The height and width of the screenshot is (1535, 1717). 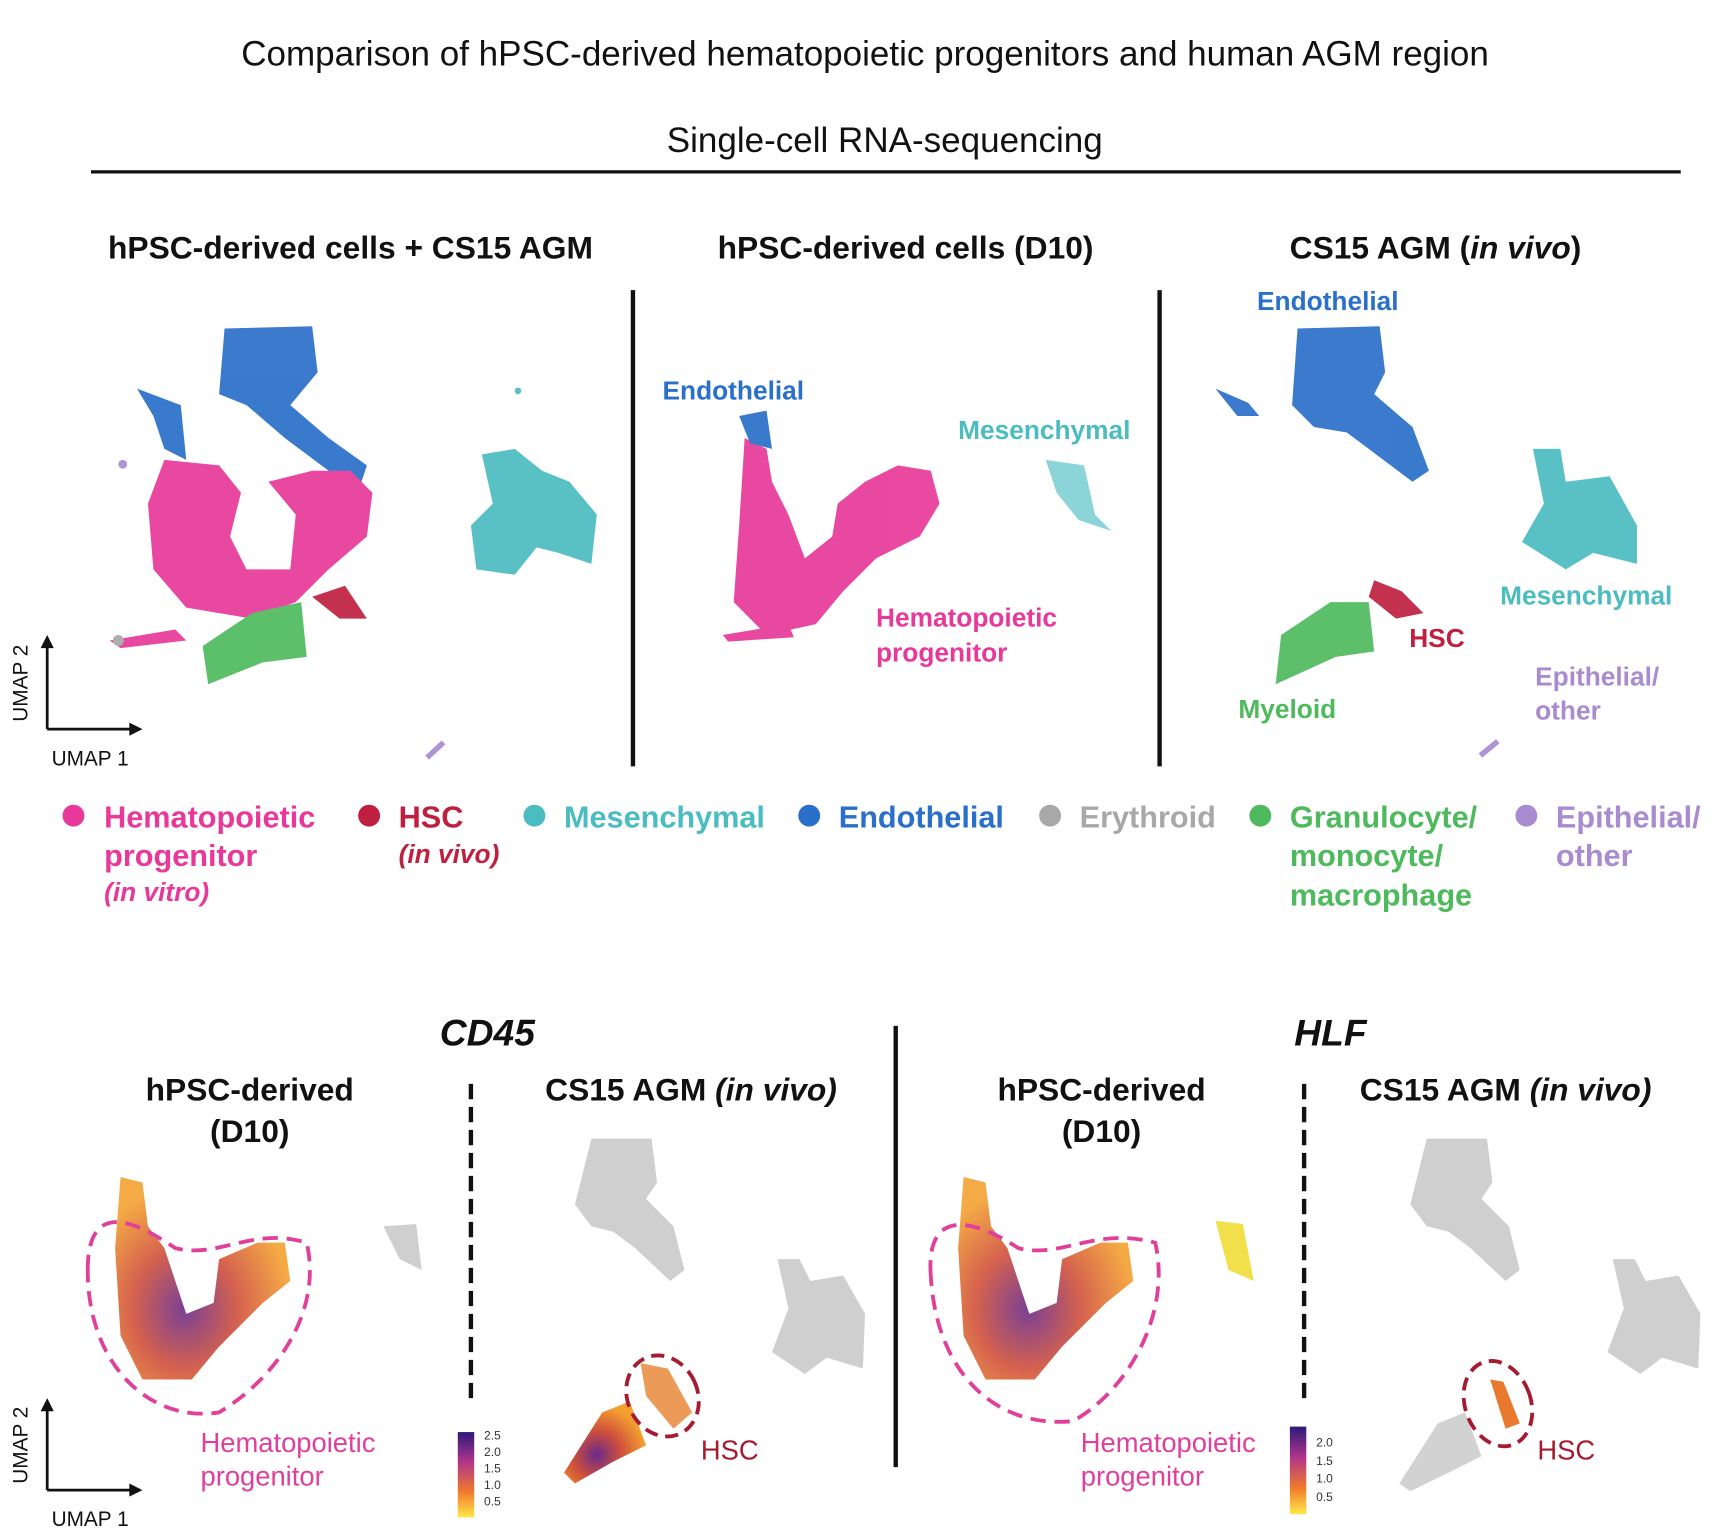 What do you see at coordinates (1381, 895) in the screenshot?
I see `legend-text: macrophage` at bounding box center [1381, 895].